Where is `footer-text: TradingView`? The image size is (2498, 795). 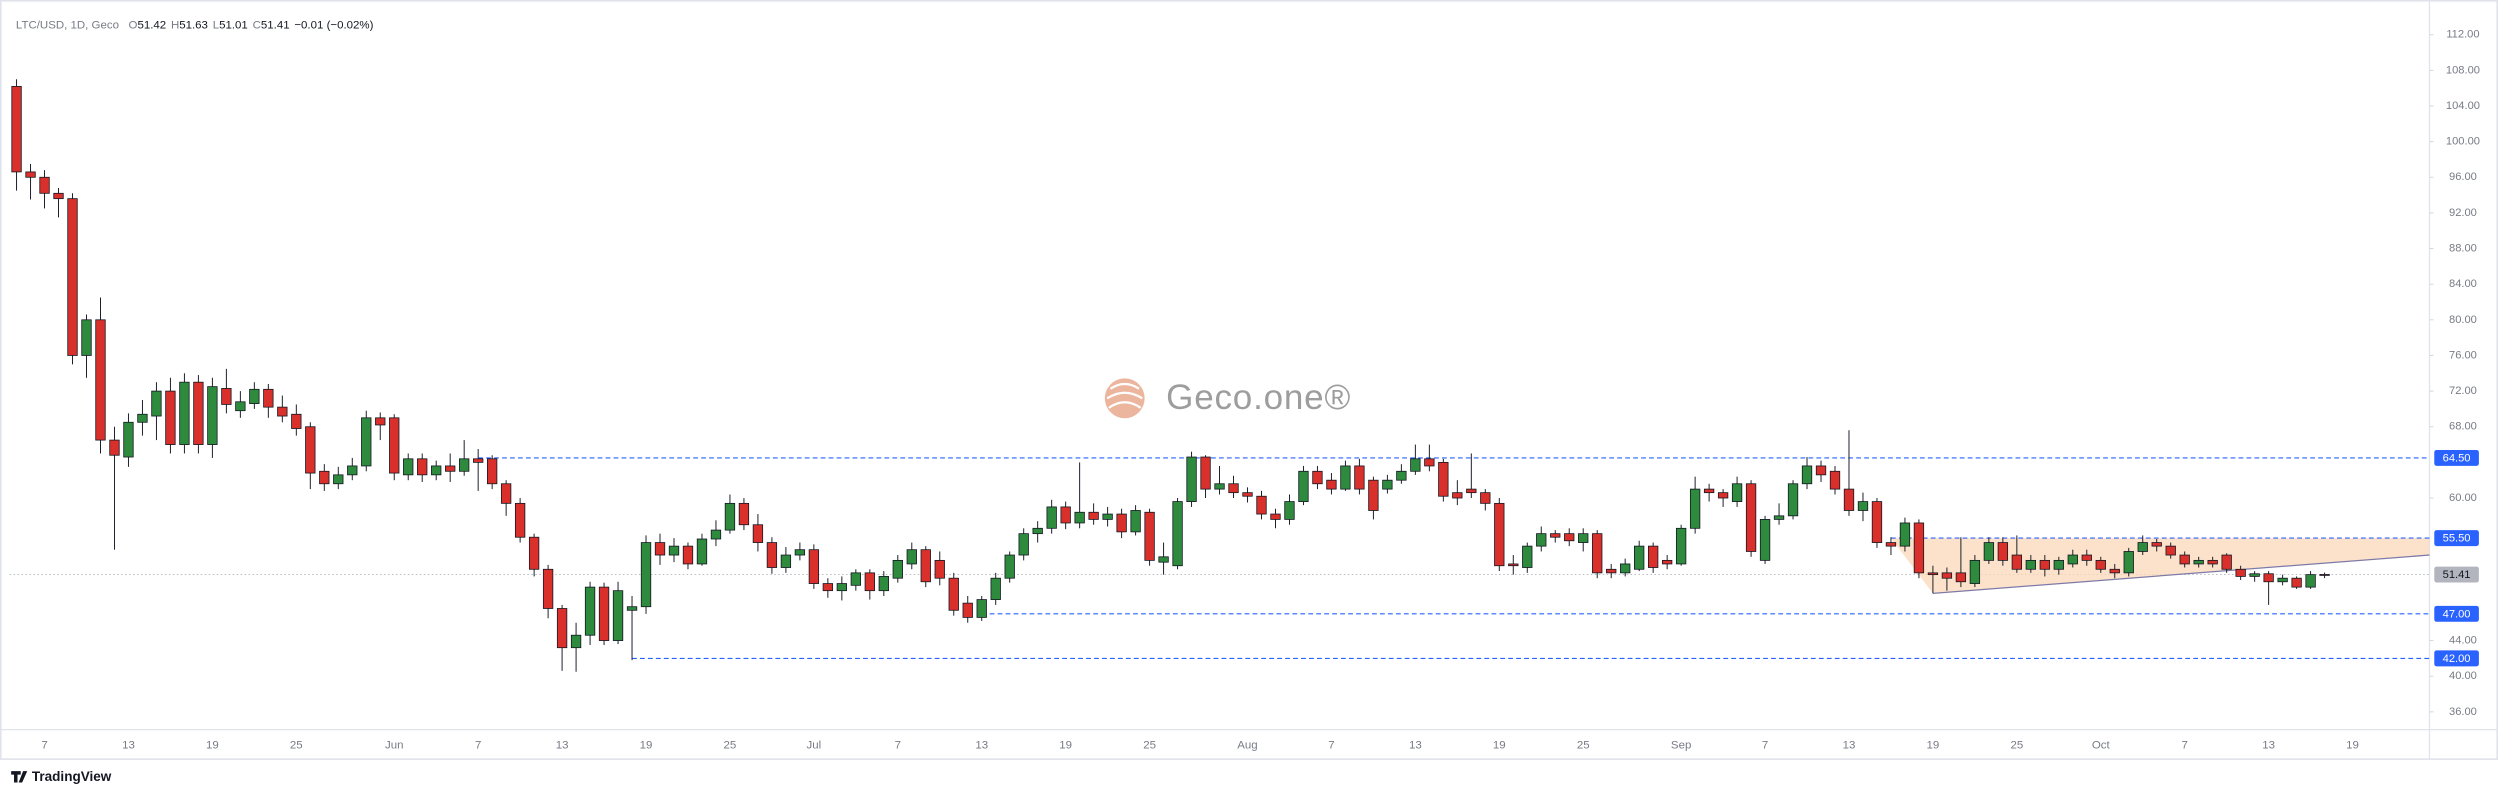 footer-text: TradingView is located at coordinates (72, 776).